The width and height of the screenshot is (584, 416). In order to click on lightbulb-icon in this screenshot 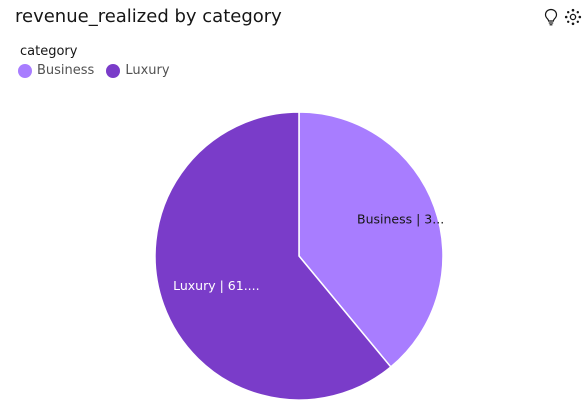, I will do `click(551, 17)`.